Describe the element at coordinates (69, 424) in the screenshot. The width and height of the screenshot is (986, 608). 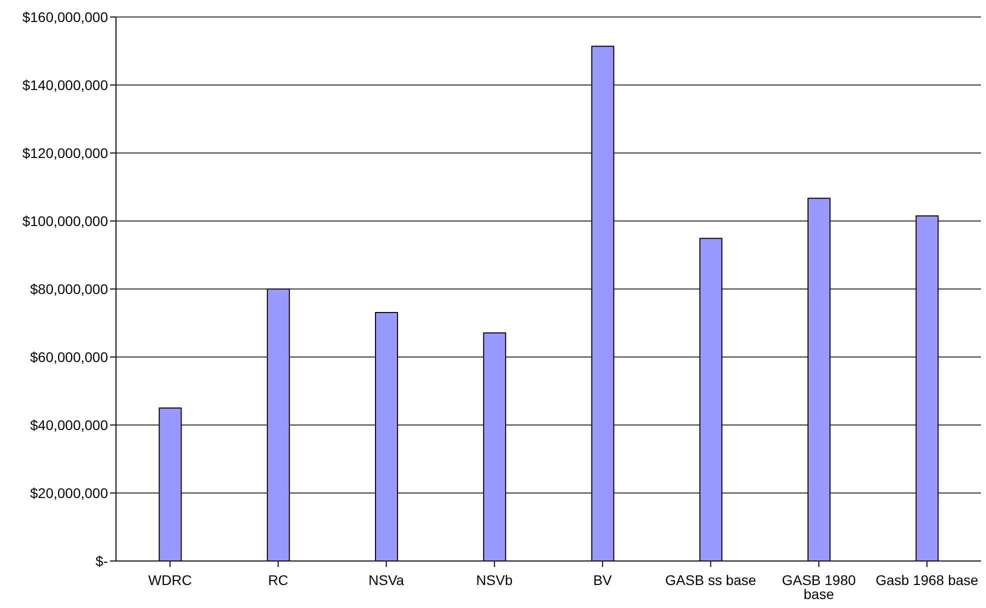
I see `y-tick-label: $40,000,000` at that location.